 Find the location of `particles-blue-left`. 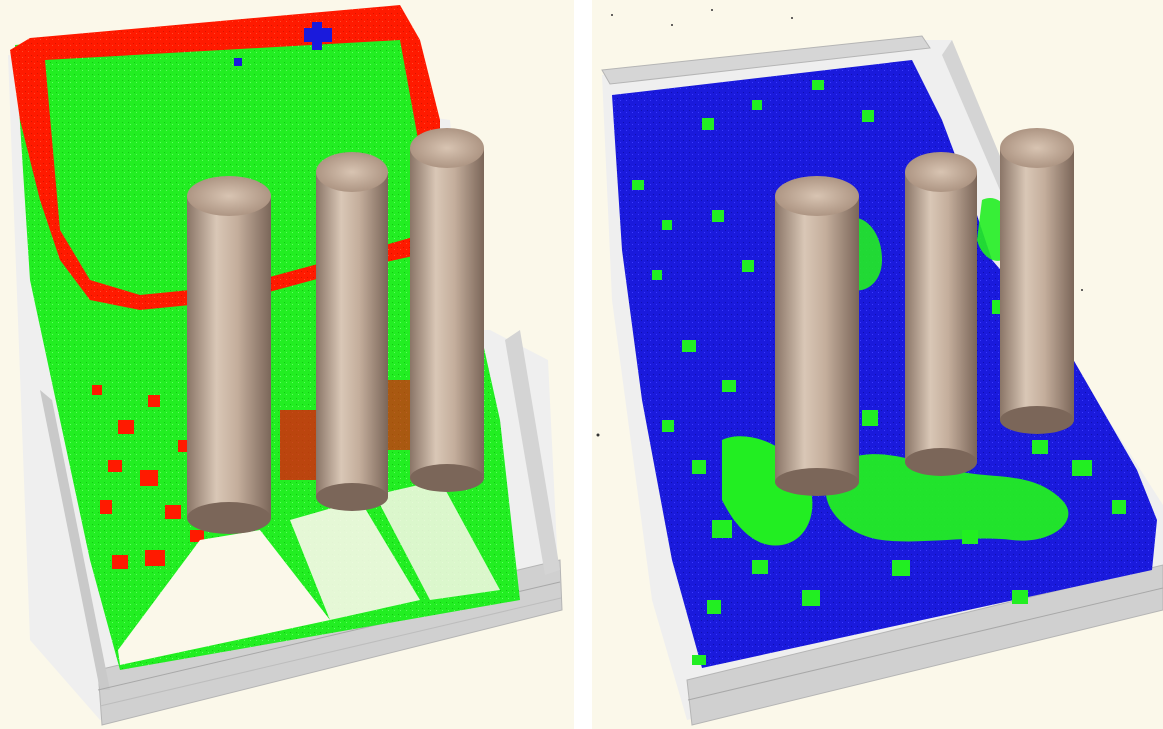

particles-blue-left is located at coordinates (283, 44).